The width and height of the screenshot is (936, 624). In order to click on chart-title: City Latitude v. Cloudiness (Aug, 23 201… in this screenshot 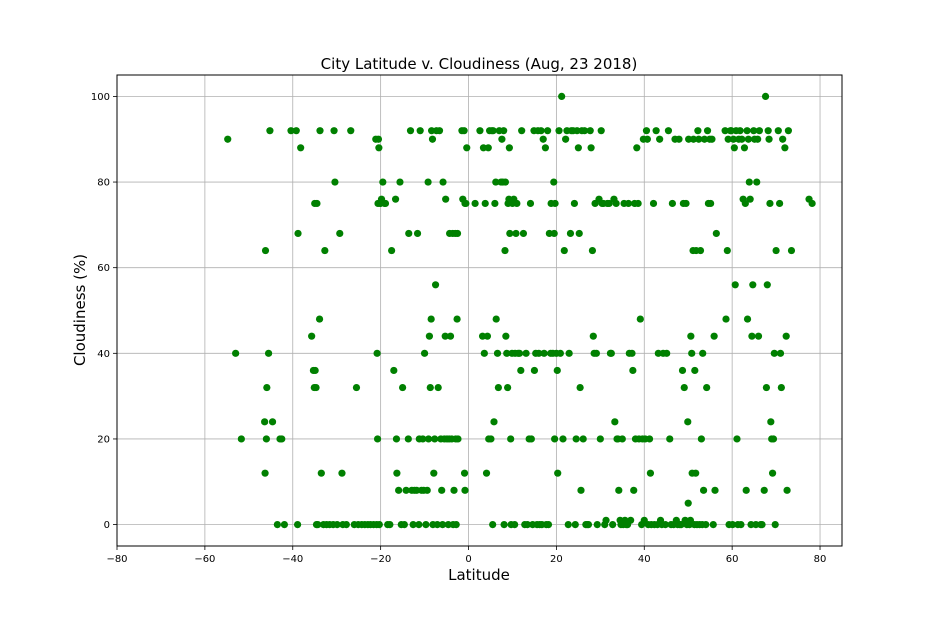, I will do `click(479, 64)`.